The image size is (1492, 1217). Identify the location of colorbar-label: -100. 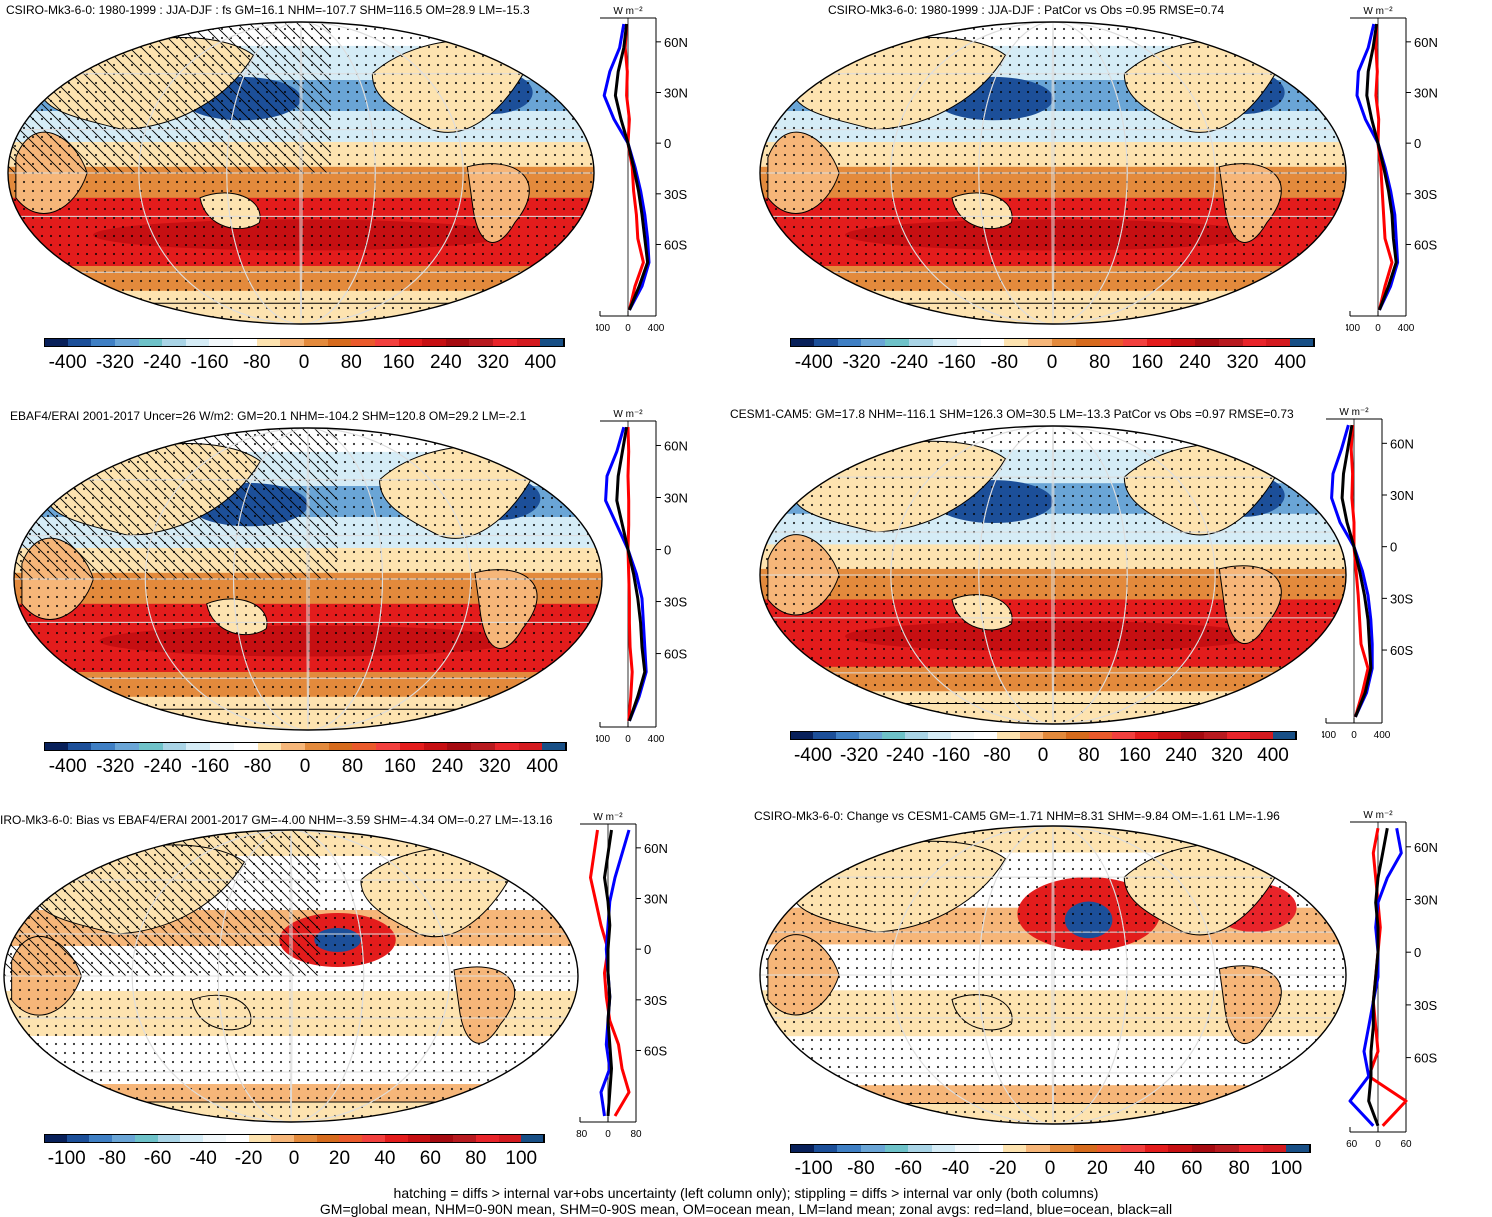
(66, 1158).